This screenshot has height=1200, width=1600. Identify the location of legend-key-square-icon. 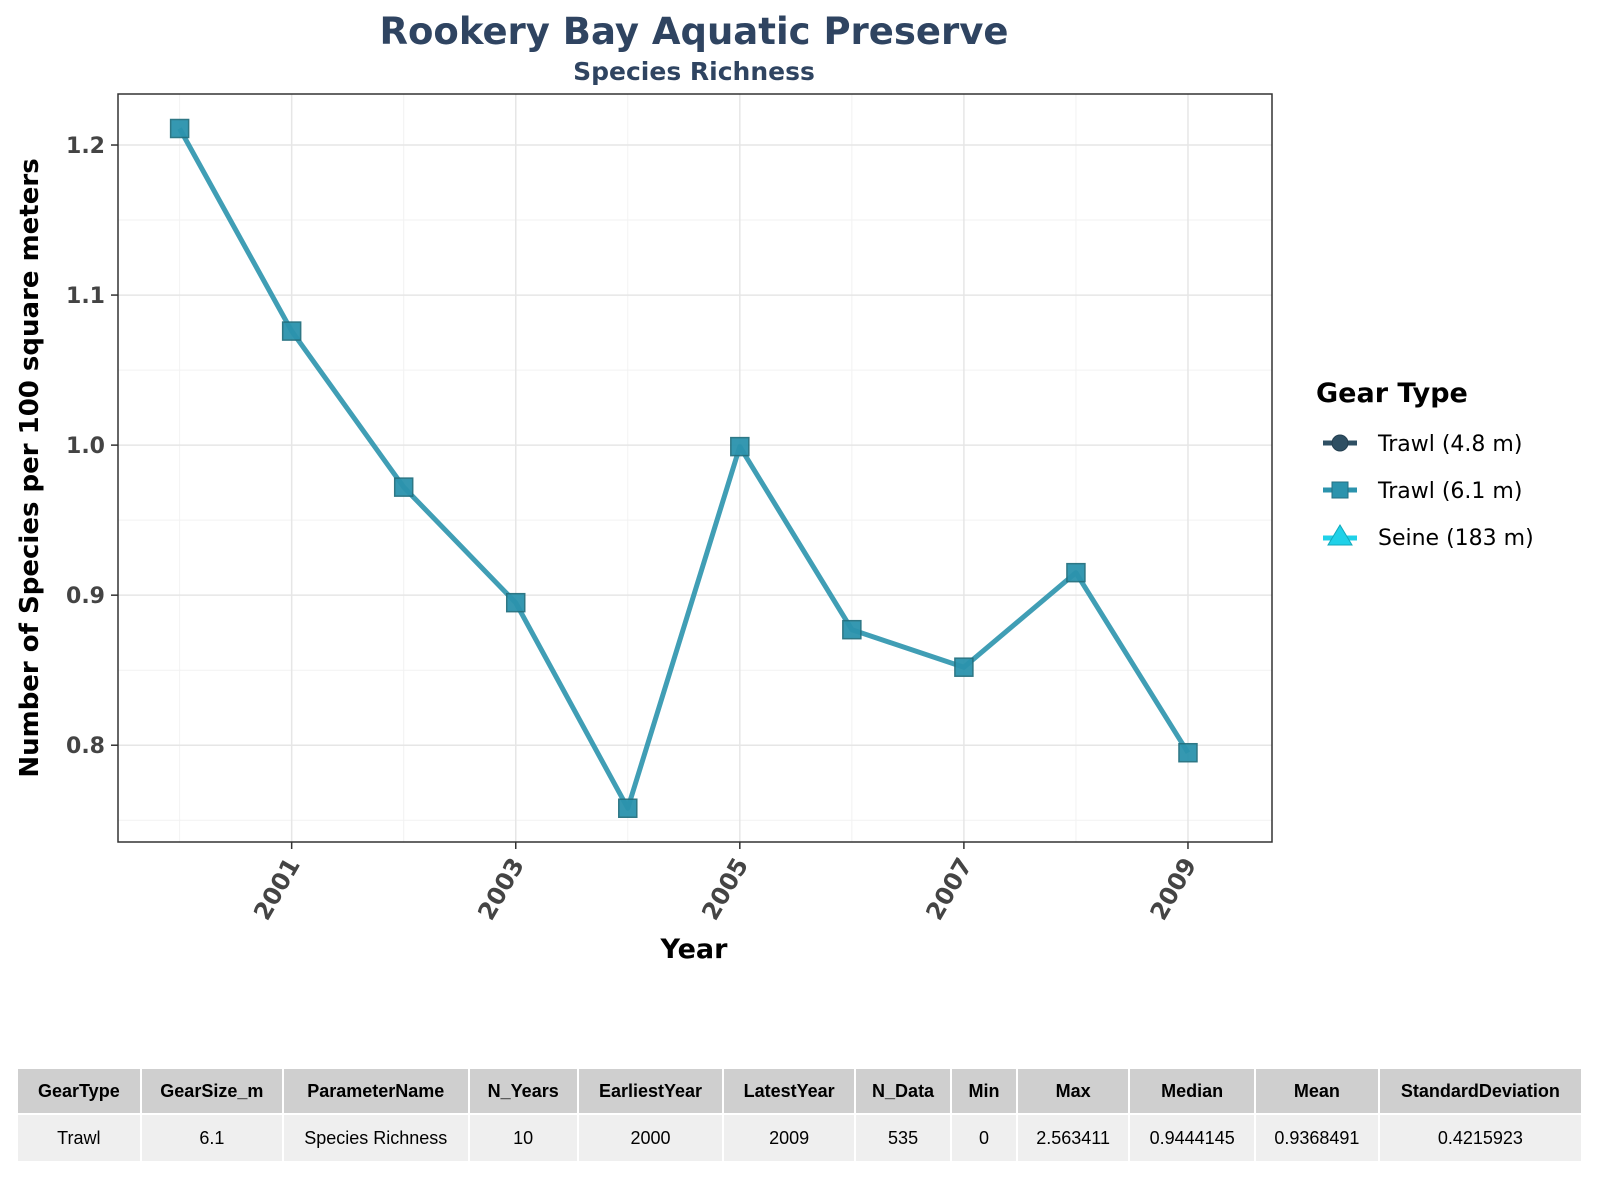
(1340, 490).